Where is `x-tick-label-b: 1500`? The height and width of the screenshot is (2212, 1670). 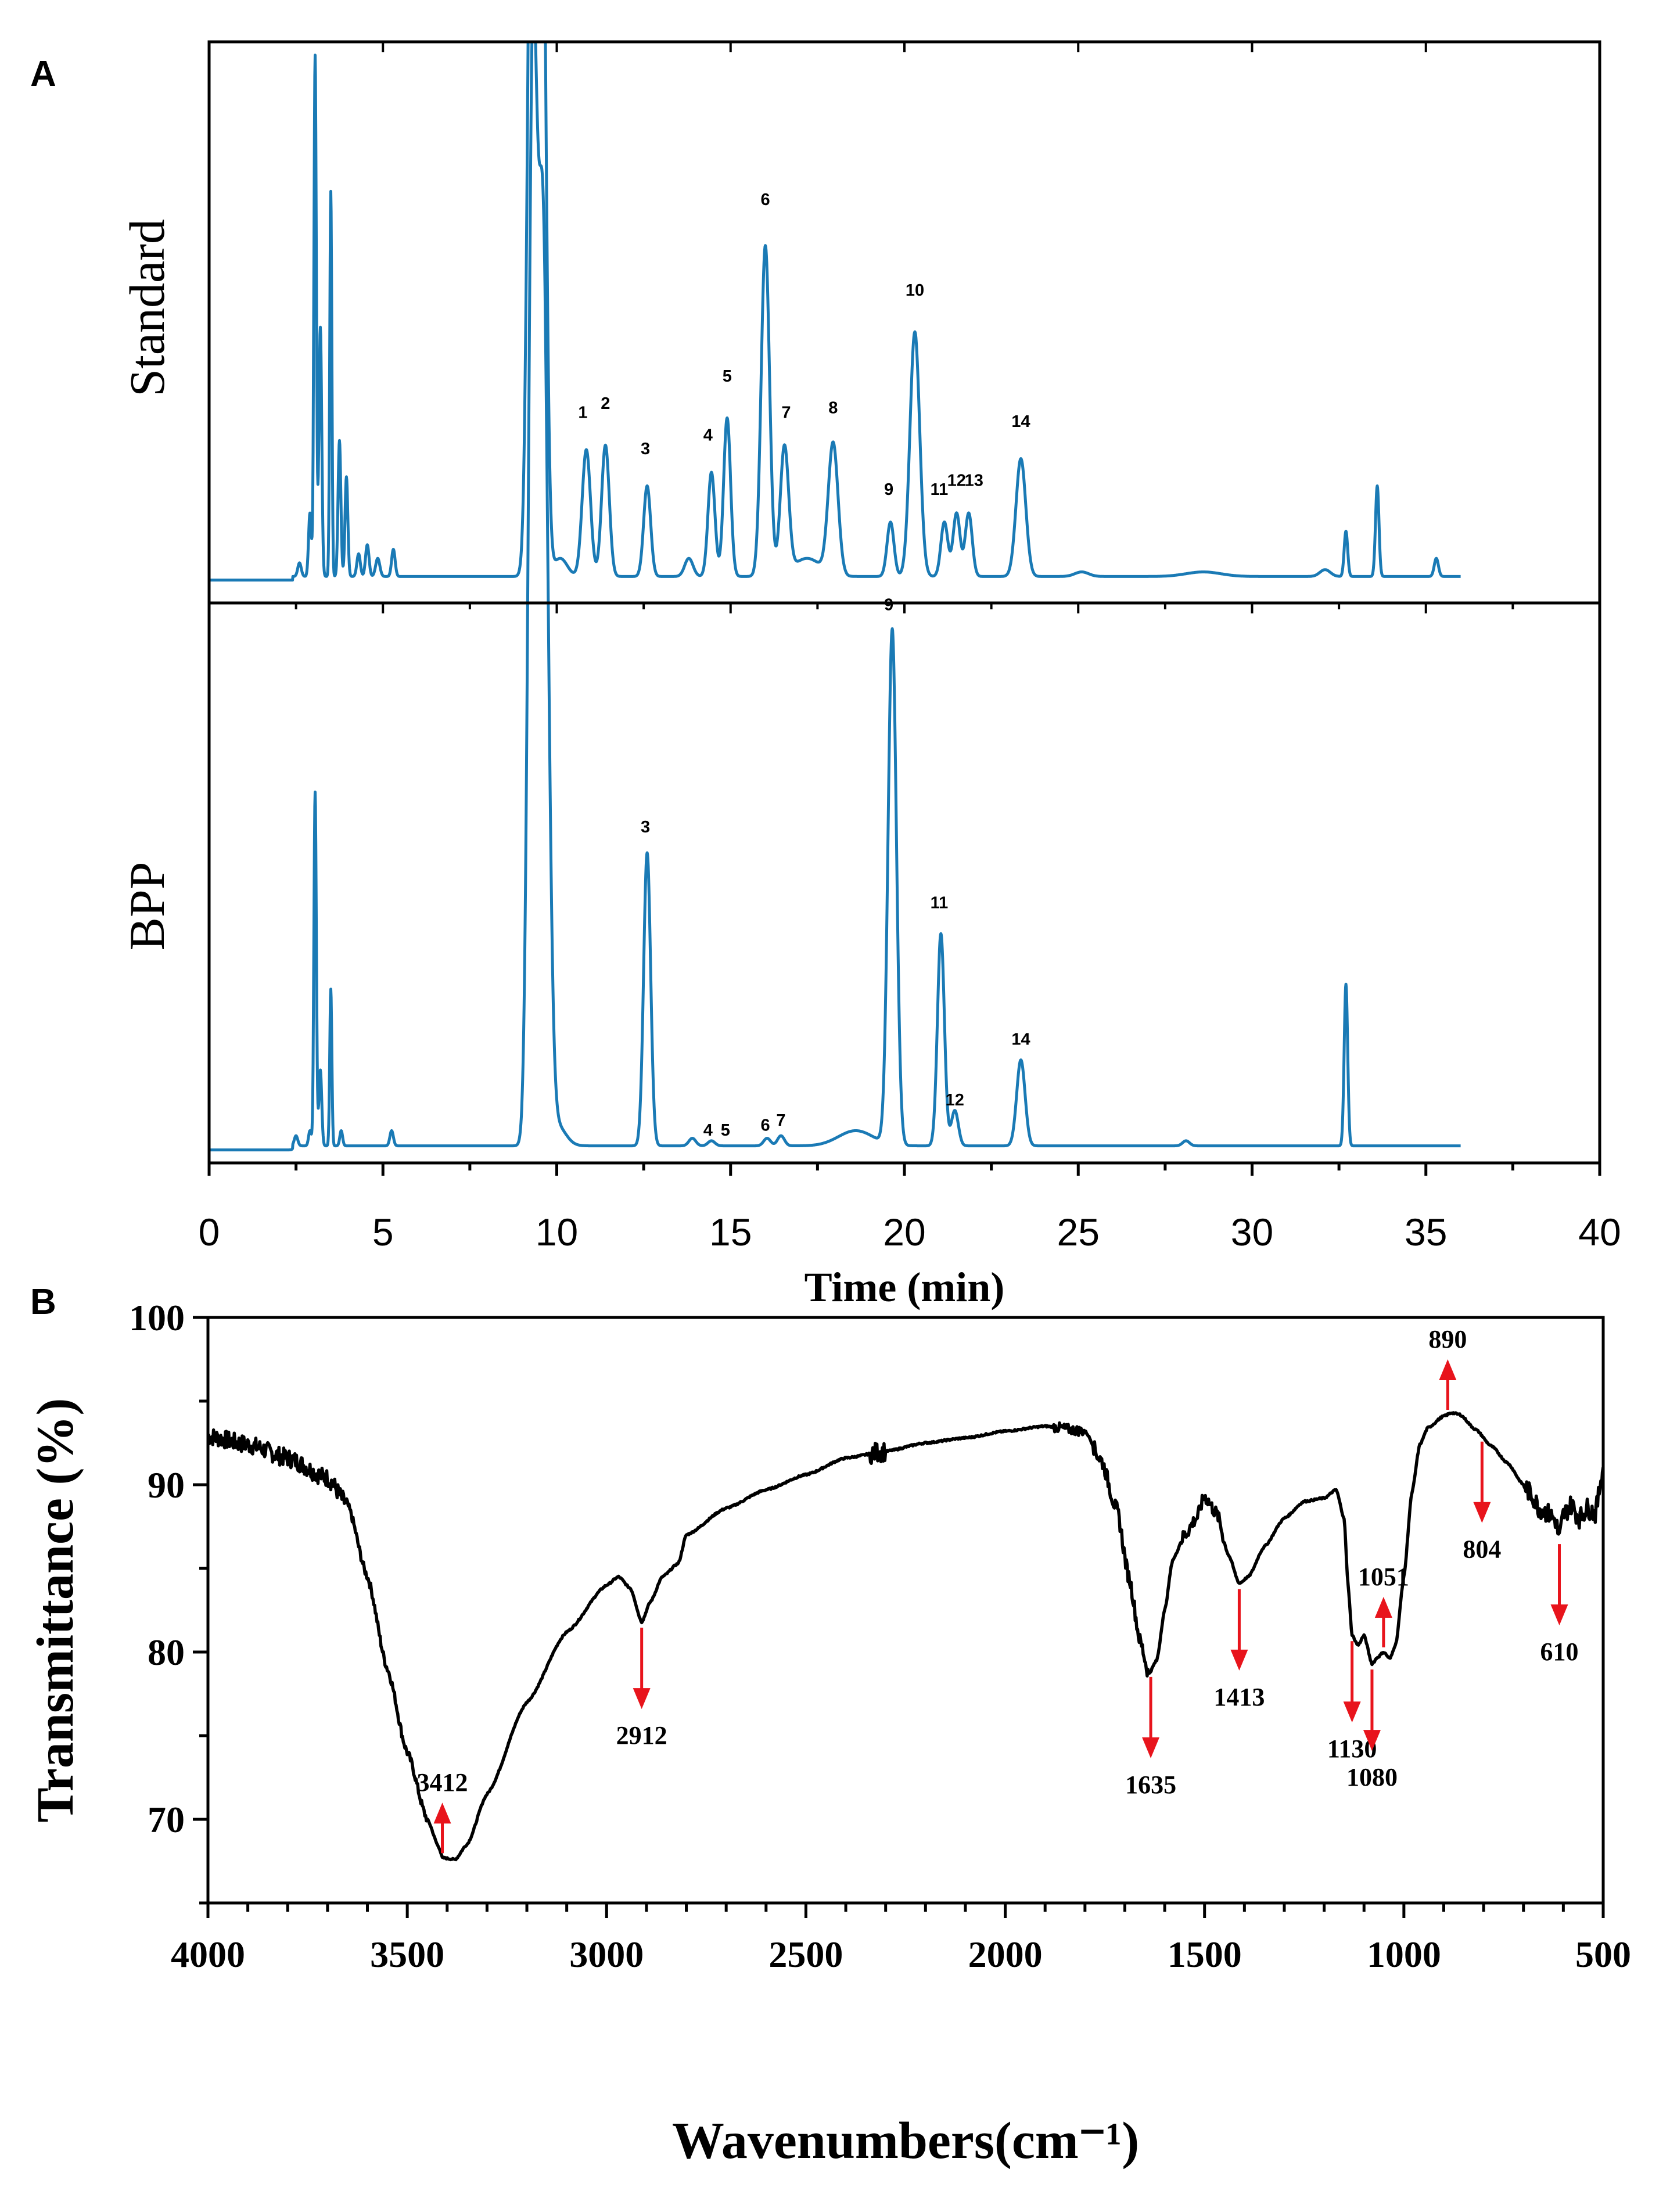
x-tick-label-b: 1500 is located at coordinates (1205, 1955).